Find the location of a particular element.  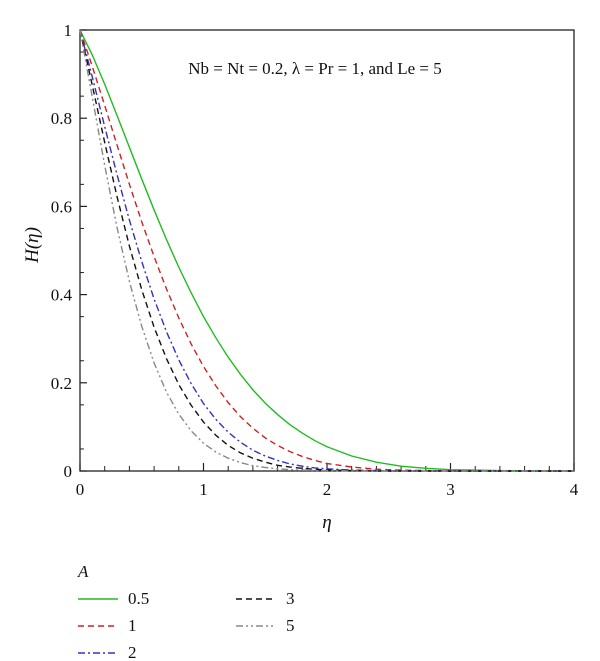

legend-label-0.5: 0.5 is located at coordinates (138, 598).